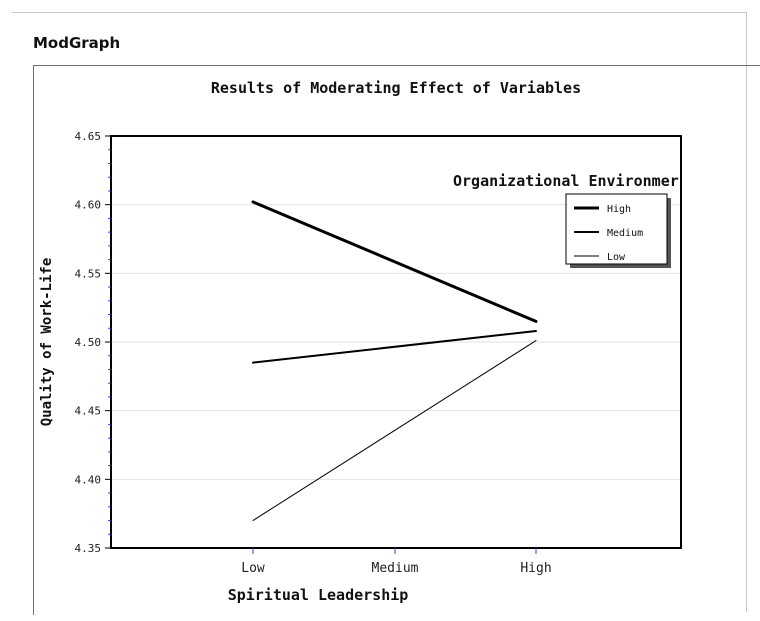  What do you see at coordinates (616, 257) in the screenshot?
I see `legend-entry: Low` at bounding box center [616, 257].